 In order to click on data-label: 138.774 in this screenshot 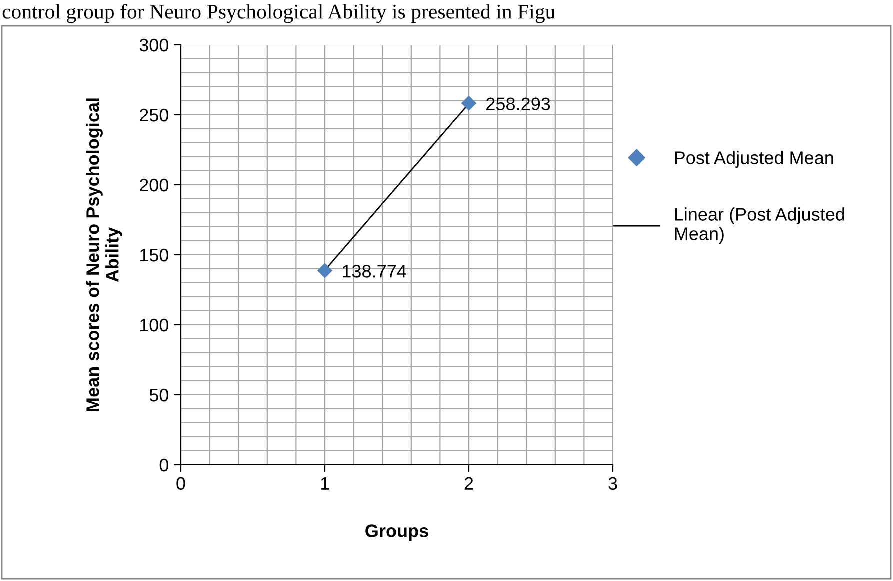, I will do `click(374, 271)`.